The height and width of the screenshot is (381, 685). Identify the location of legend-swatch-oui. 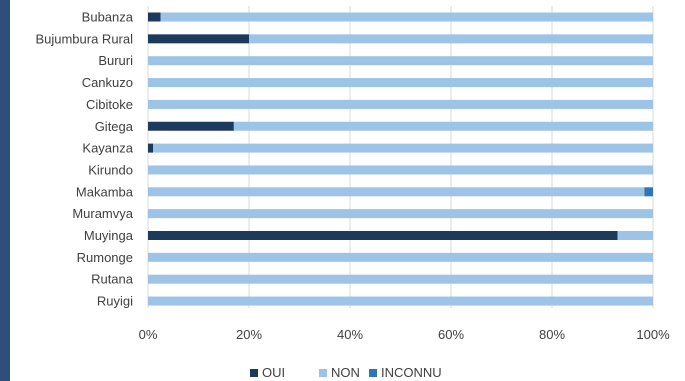
(254, 373).